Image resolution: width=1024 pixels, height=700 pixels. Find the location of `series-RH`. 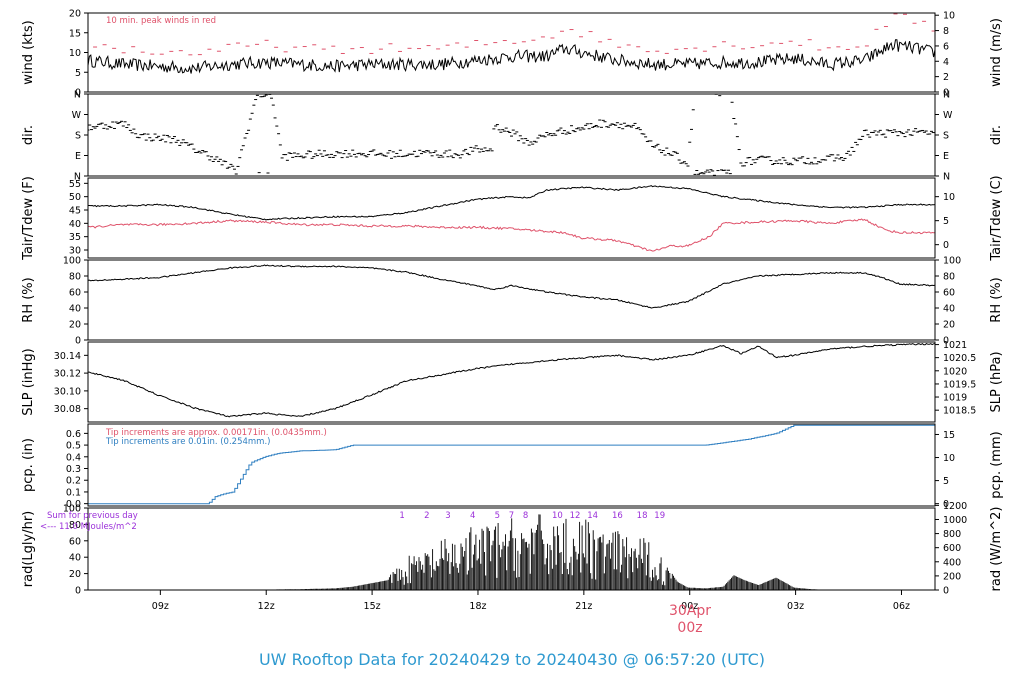

series-RH is located at coordinates (511, 286).